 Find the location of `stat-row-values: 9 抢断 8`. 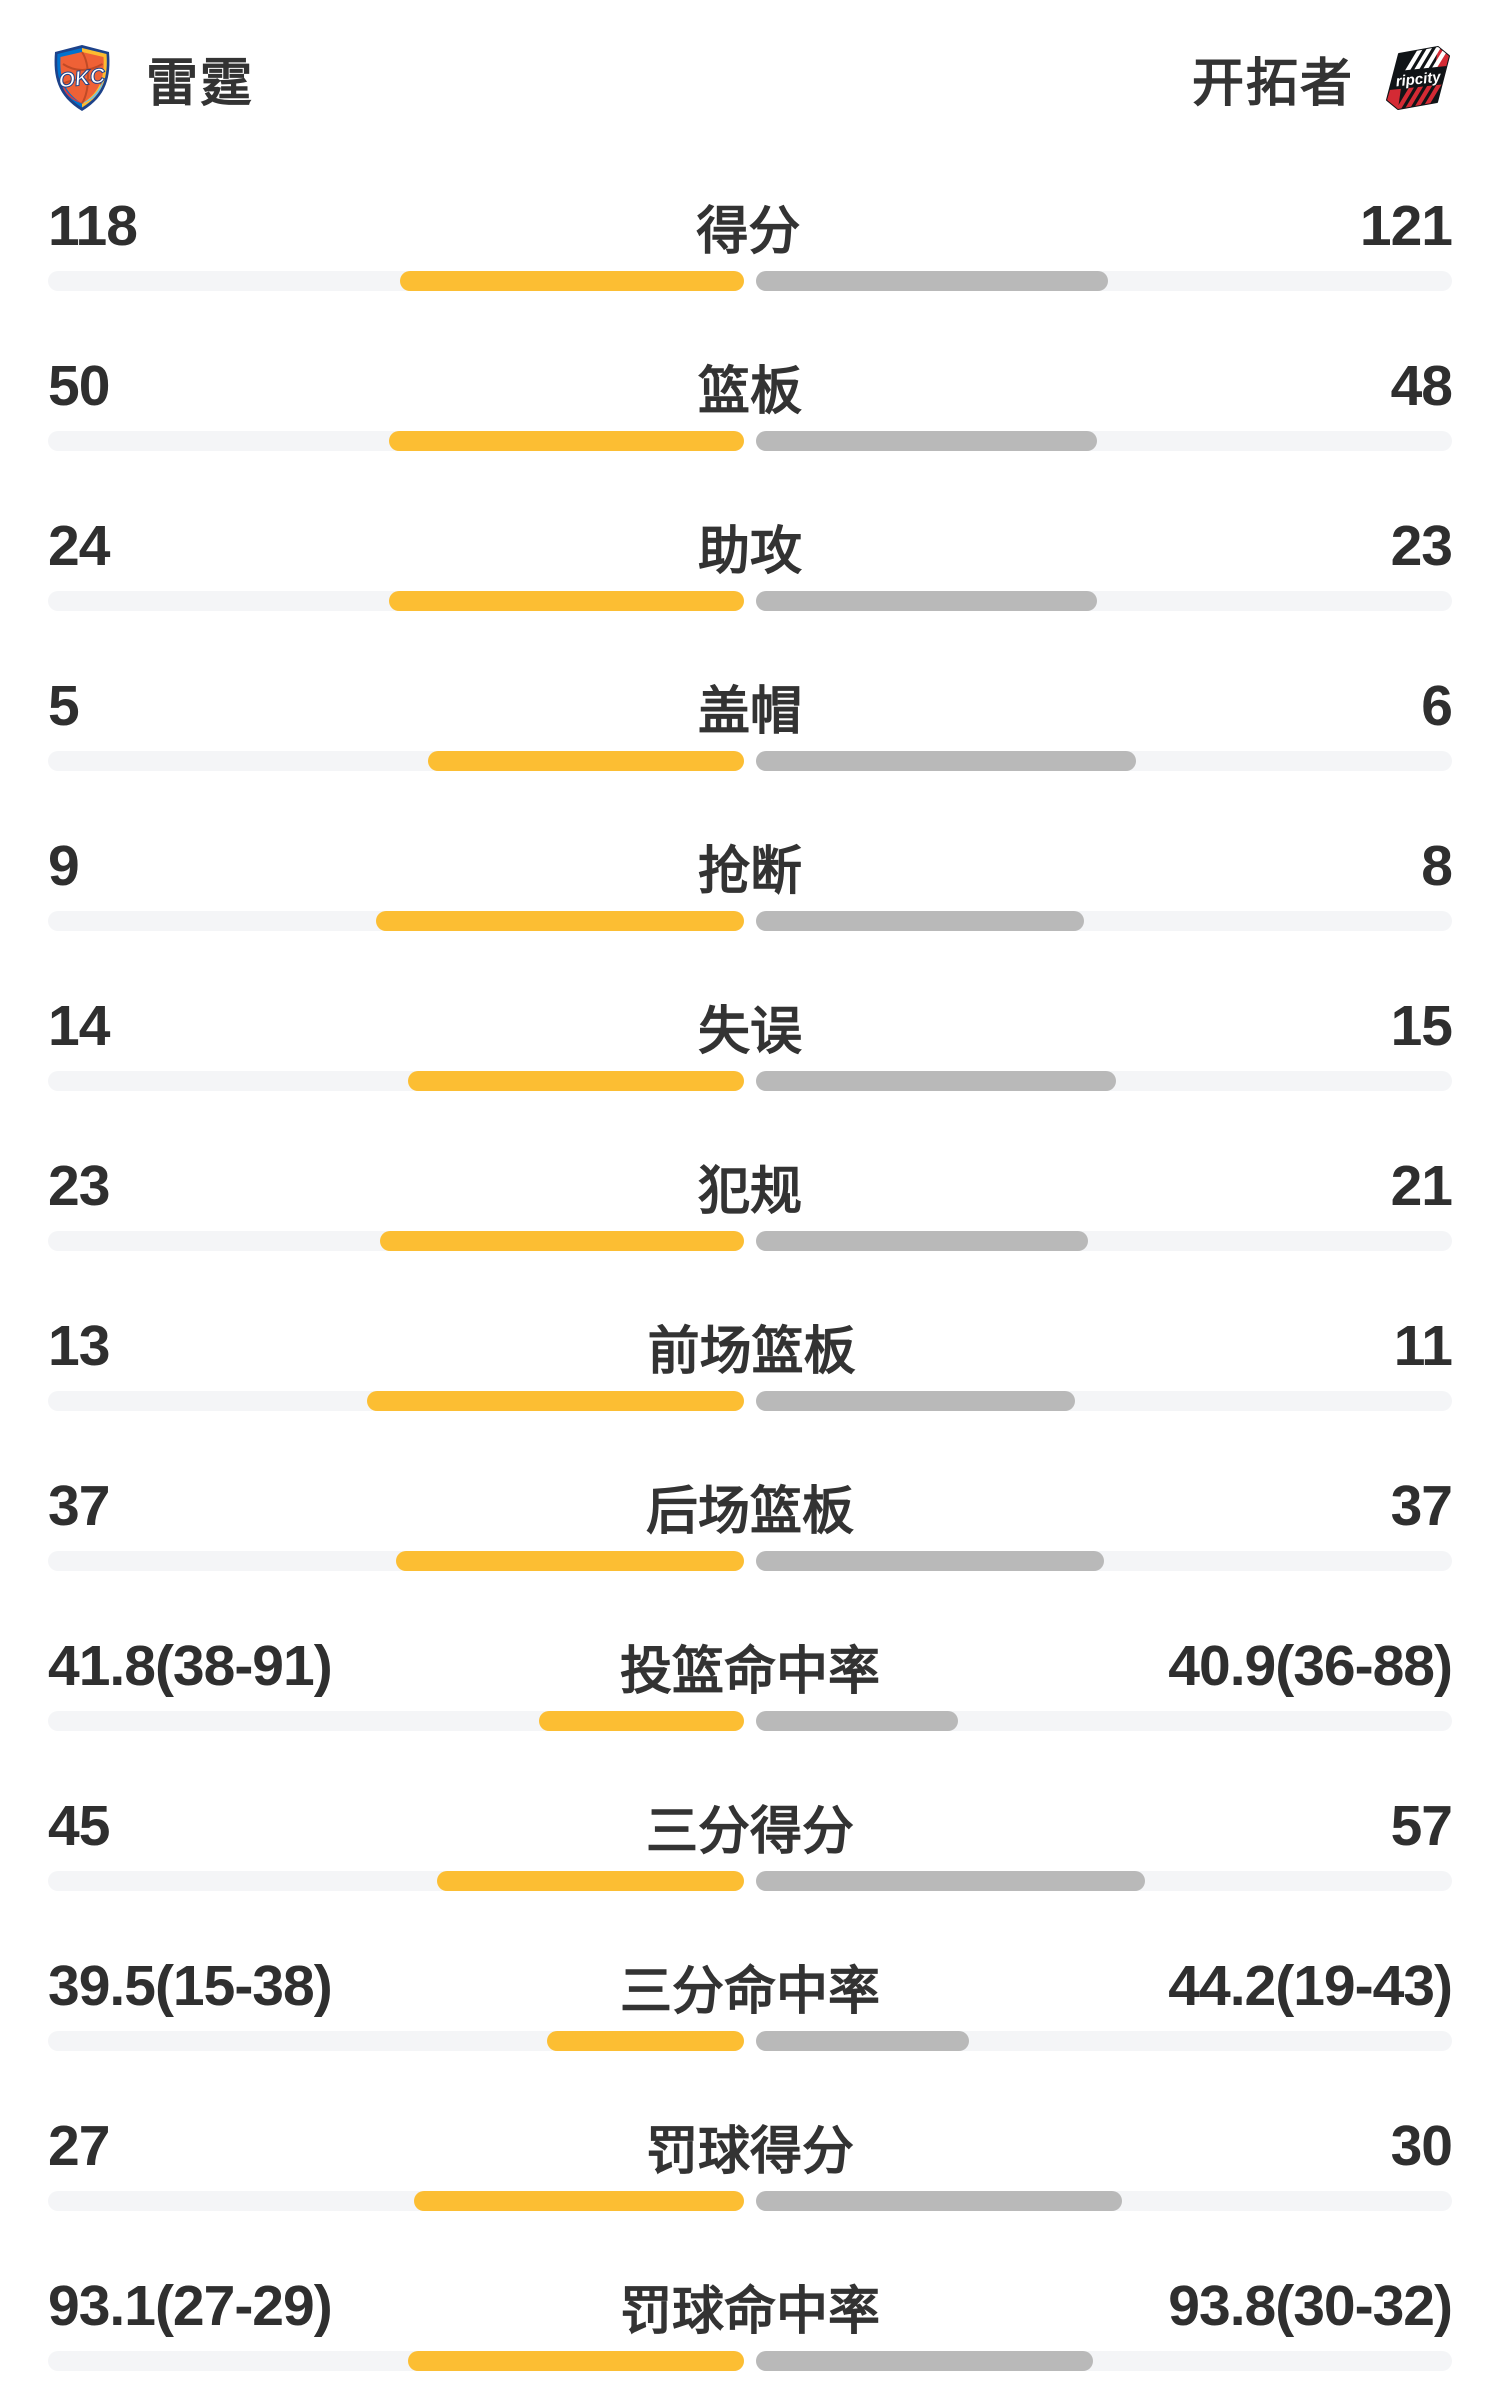

stat-row-values: 9 抢断 8 is located at coordinates (750, 866).